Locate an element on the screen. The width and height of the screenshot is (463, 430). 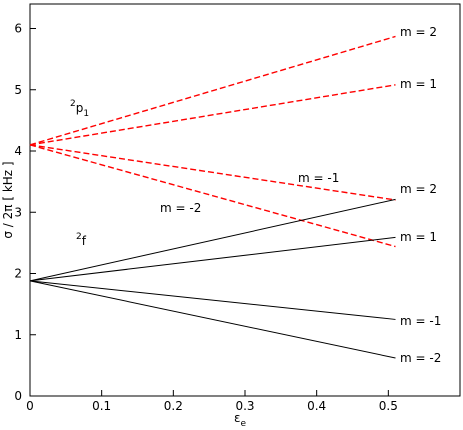
x-axis-label-sub: e is located at coordinates (243, 424).